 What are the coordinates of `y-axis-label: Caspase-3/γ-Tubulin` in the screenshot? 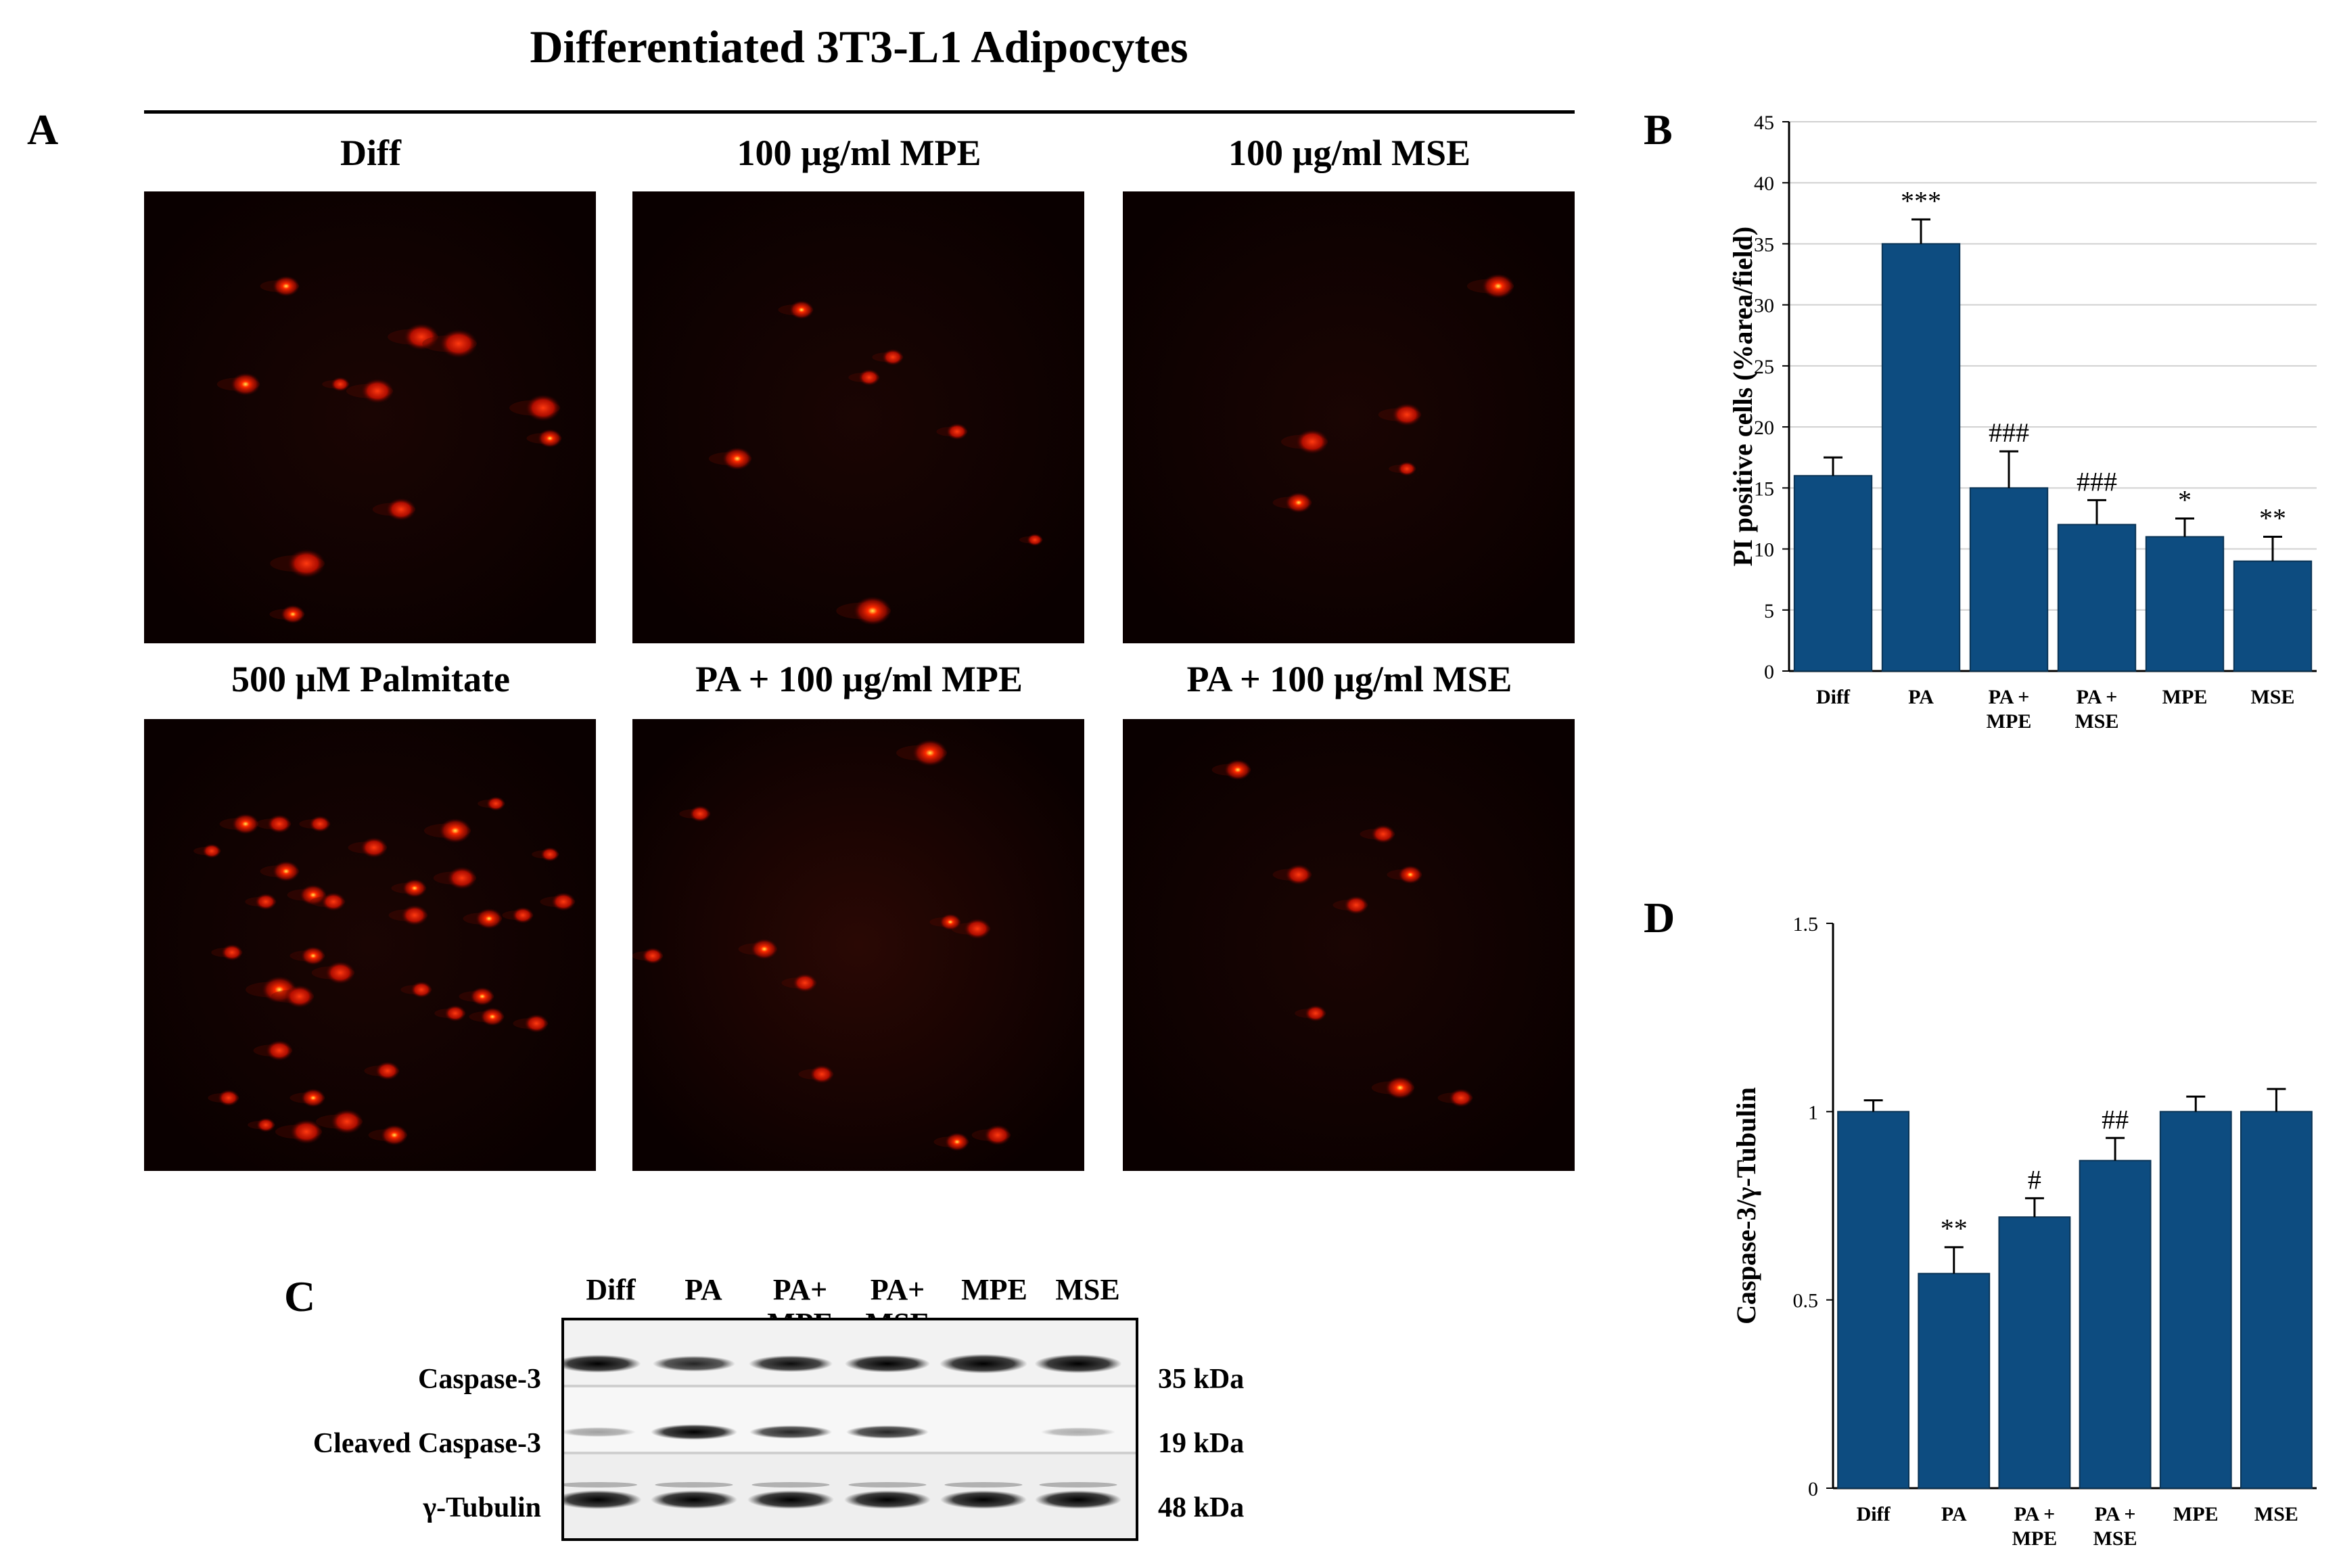 It's located at (1746, 1205).